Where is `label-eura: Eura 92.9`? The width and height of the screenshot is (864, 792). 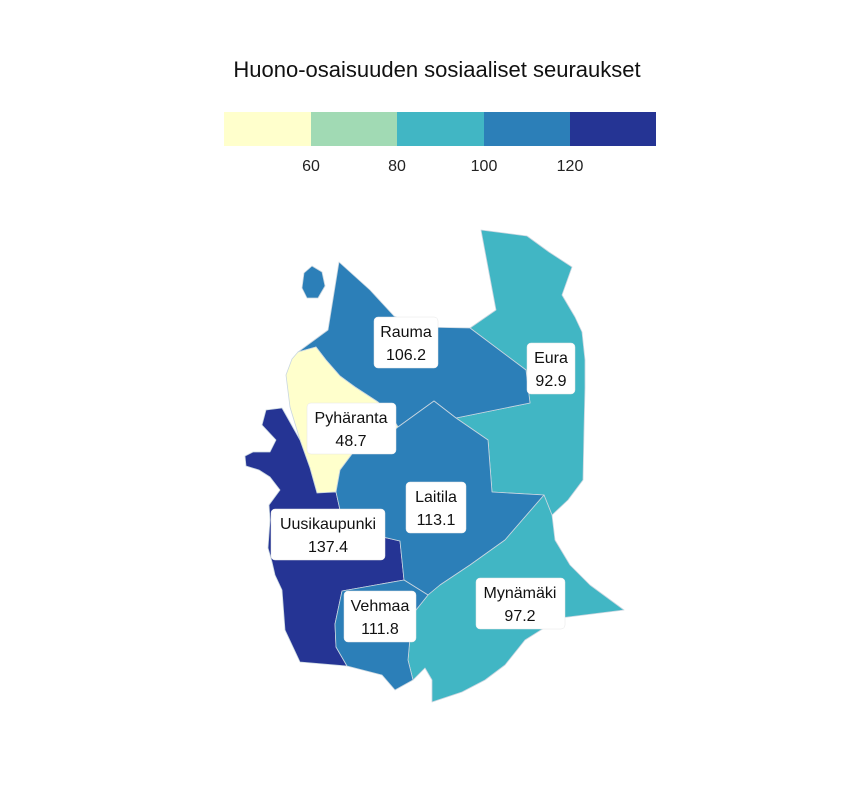 label-eura: Eura 92.9 is located at coordinates (551, 368).